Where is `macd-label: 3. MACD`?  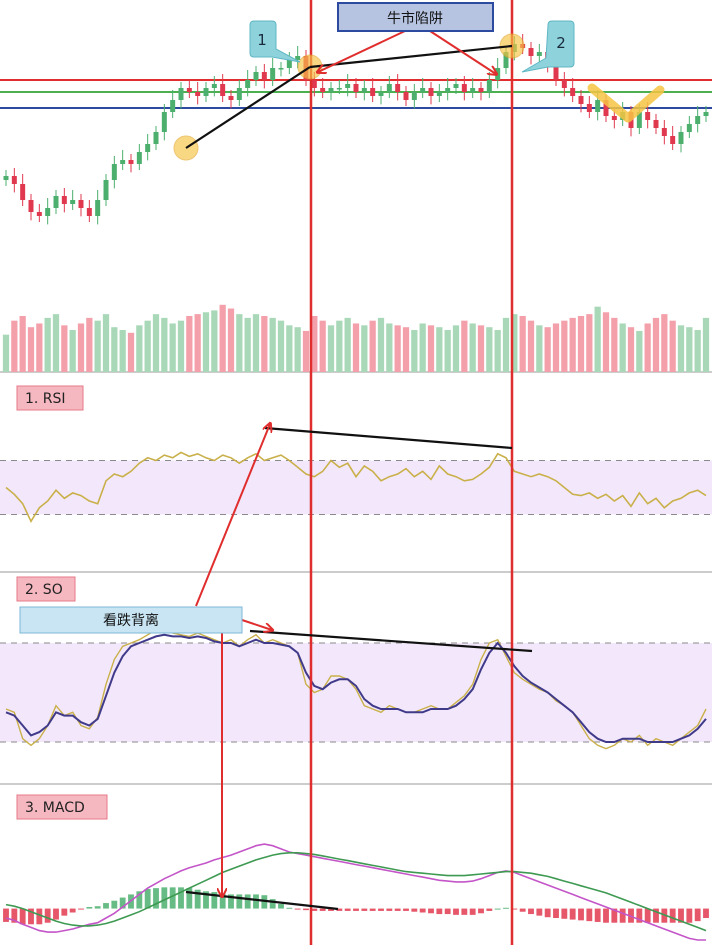 macd-label: 3. MACD is located at coordinates (55, 808).